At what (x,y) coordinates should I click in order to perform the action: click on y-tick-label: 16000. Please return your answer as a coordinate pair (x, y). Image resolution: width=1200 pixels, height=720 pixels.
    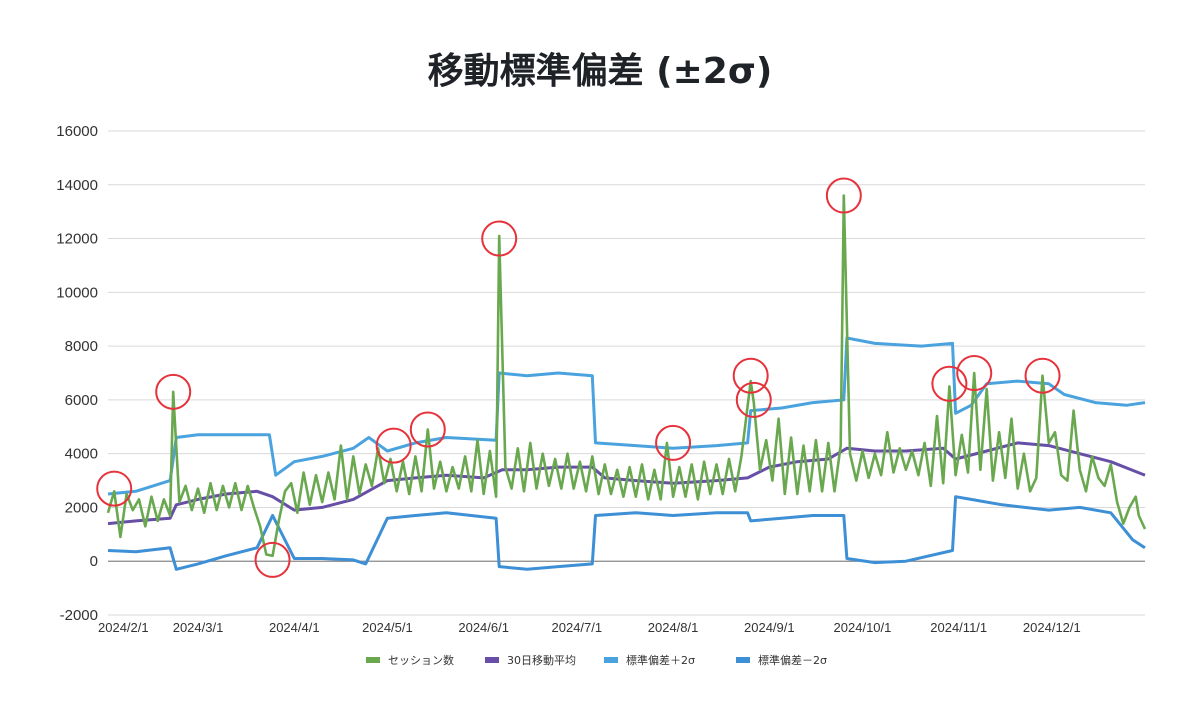
    Looking at the image, I should click on (77, 131).